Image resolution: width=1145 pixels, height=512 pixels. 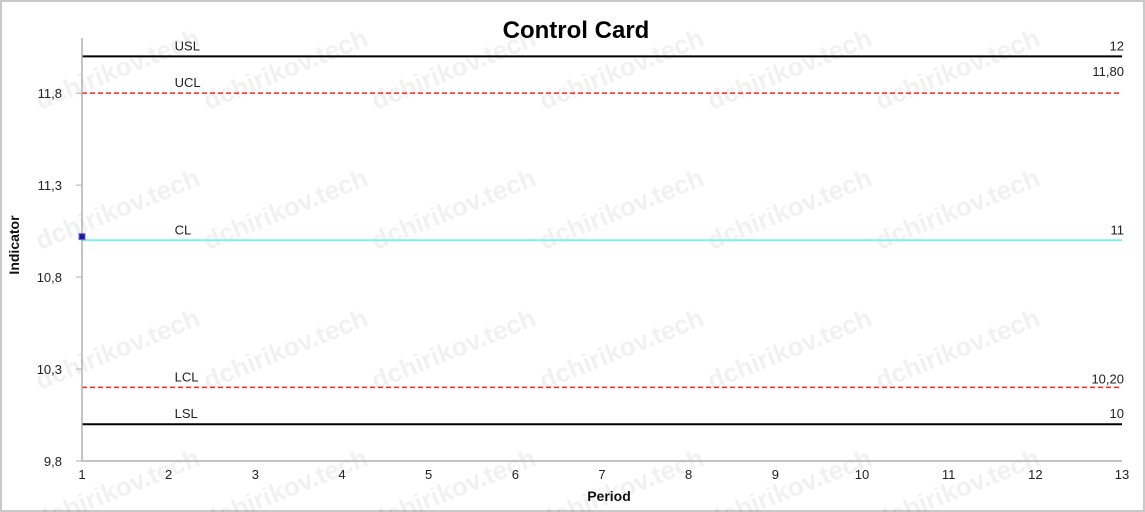 I want to click on x-tick-label: 4, so click(x=341, y=474).